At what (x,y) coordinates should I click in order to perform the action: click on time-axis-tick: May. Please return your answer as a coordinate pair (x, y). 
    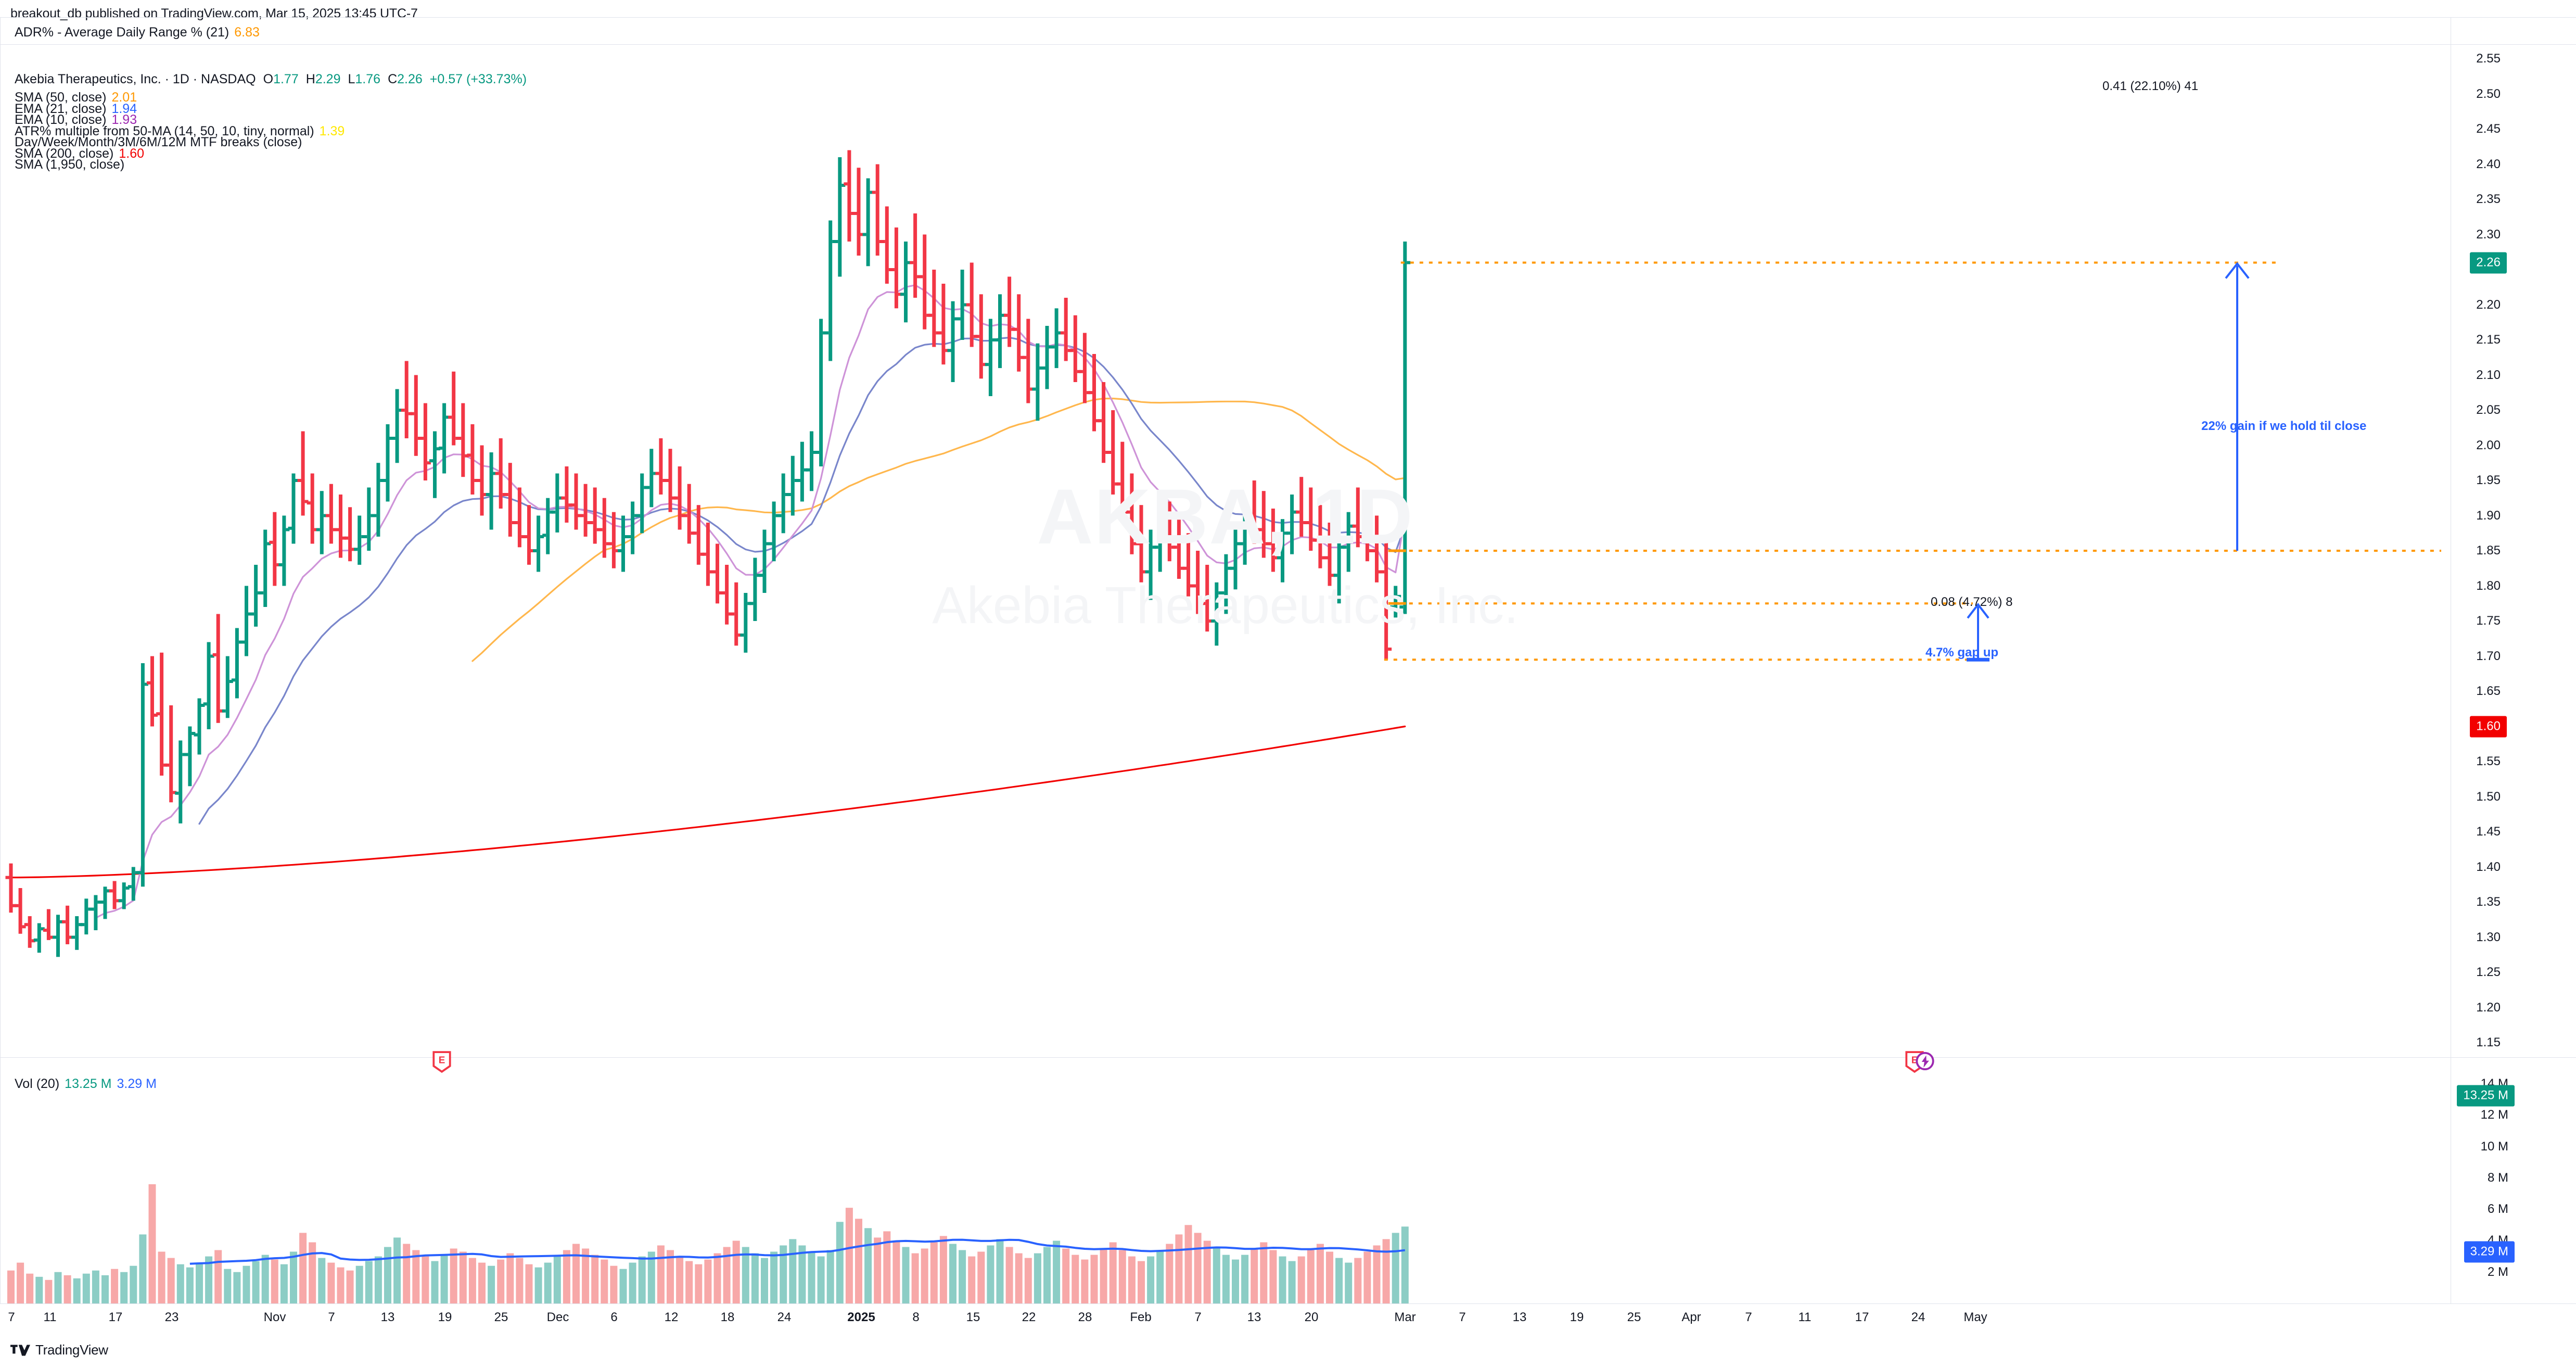
    Looking at the image, I should click on (1975, 1317).